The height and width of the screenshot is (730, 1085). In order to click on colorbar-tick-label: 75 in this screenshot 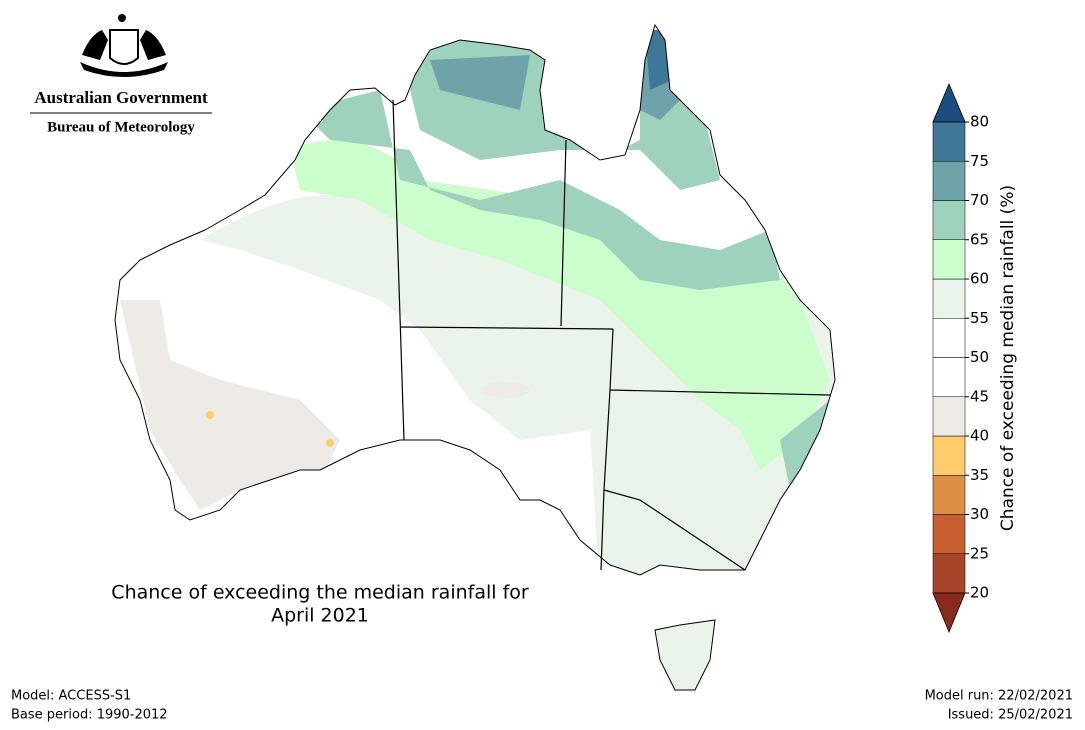, I will do `click(979, 161)`.